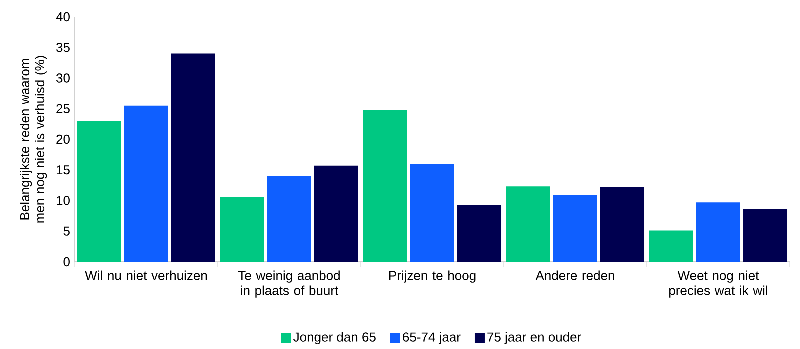 The image size is (800, 349). I want to click on x-tick-label: Weet nog niet precies wat ik wil, so click(719, 284).